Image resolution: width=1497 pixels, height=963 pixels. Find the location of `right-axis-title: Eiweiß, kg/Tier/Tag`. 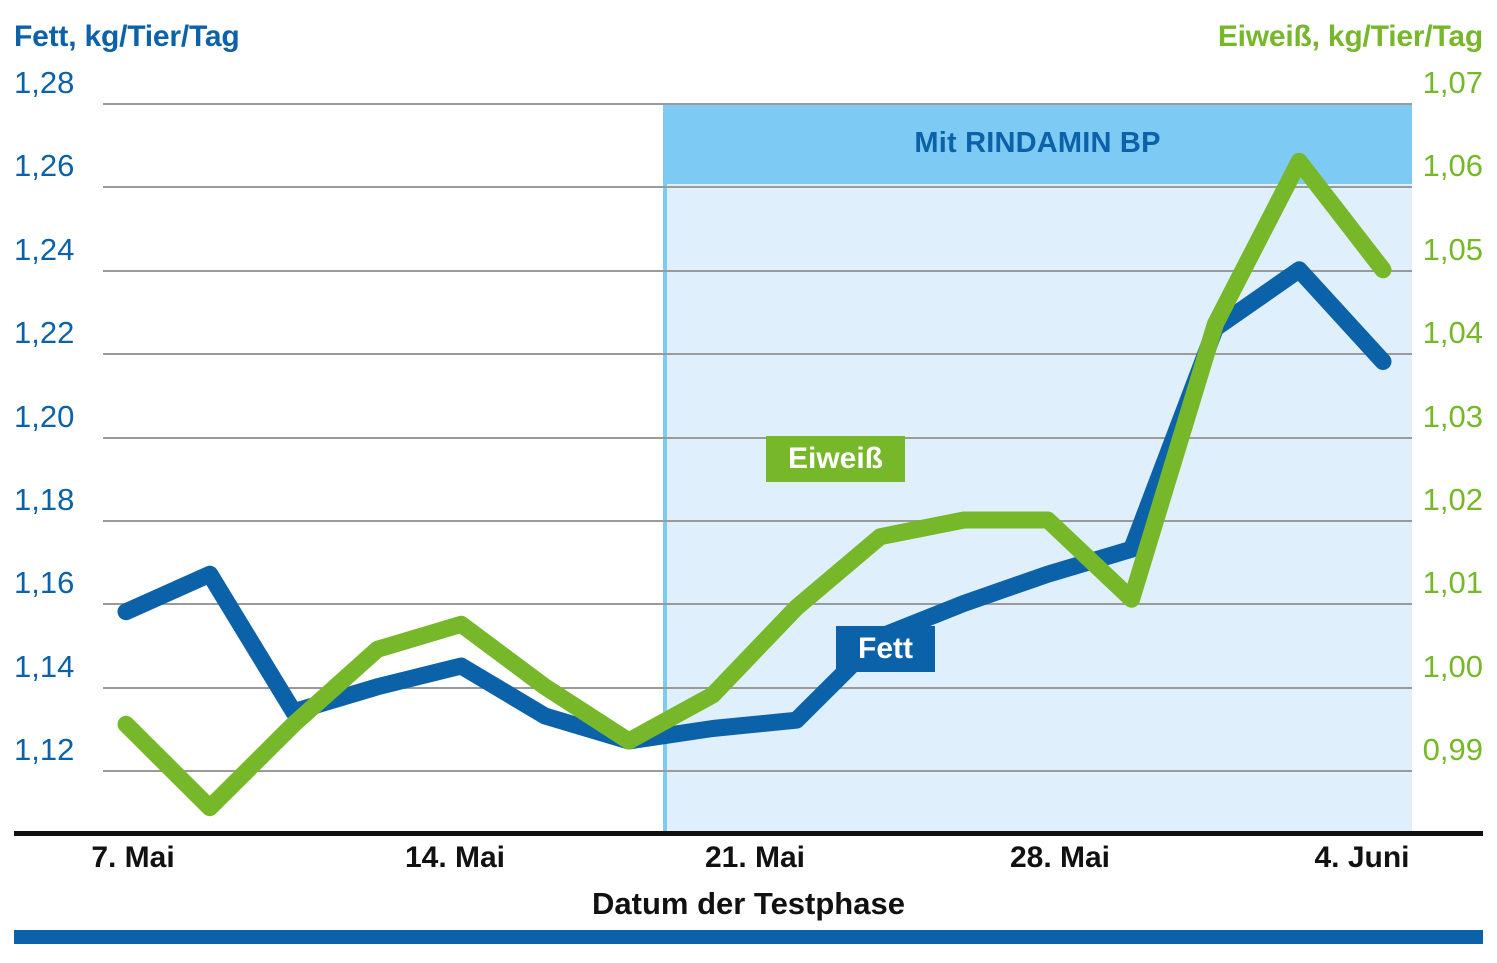

right-axis-title: Eiweiß, kg/Tier/Tag is located at coordinates (1350, 36).